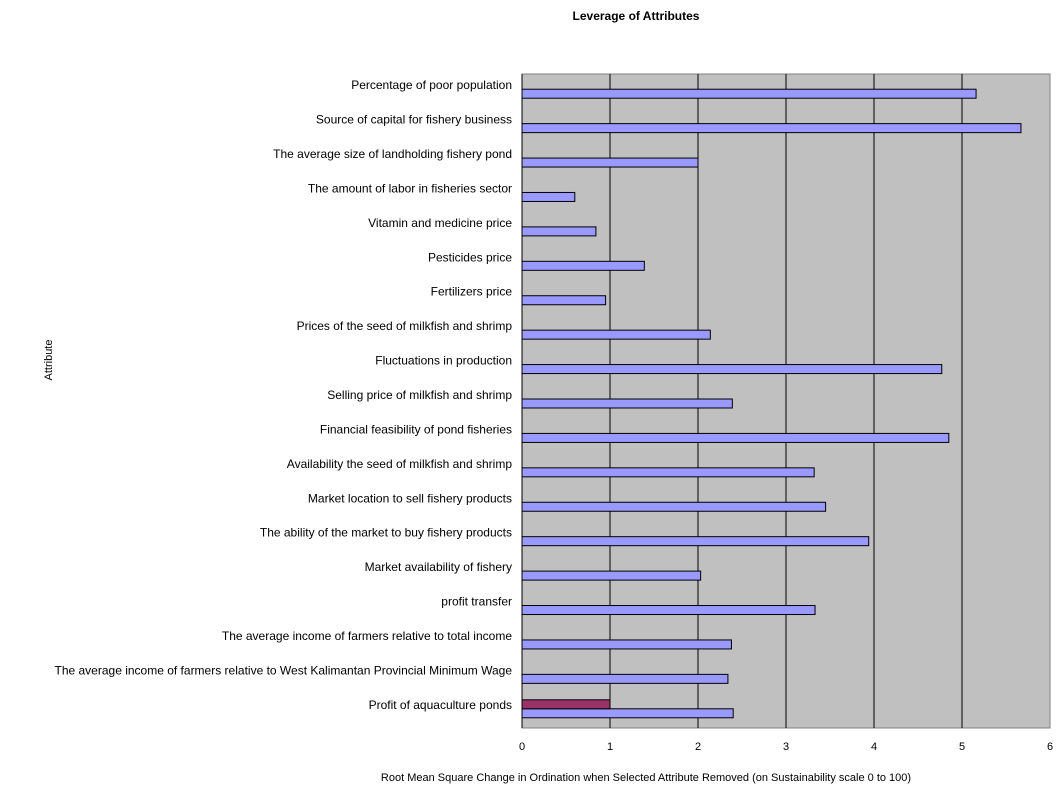 The image size is (1056, 790). Describe the element at coordinates (419, 395) in the screenshot. I see `category-label: Selling price of milkfish and shrimp` at that location.